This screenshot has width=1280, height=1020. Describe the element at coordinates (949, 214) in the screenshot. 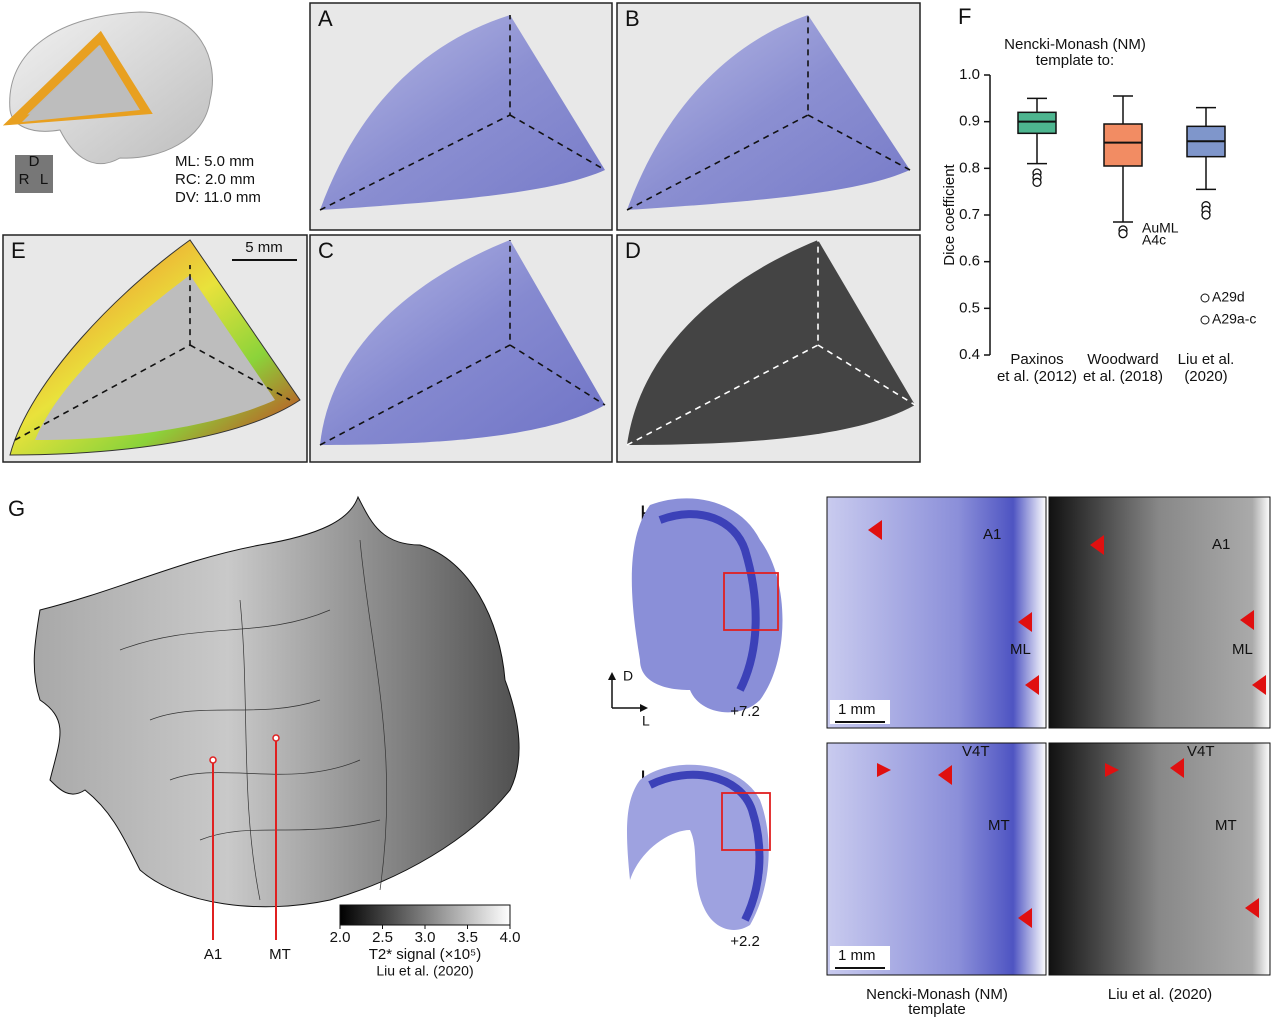

I see `y-axis-label: Dice coefficient` at that location.